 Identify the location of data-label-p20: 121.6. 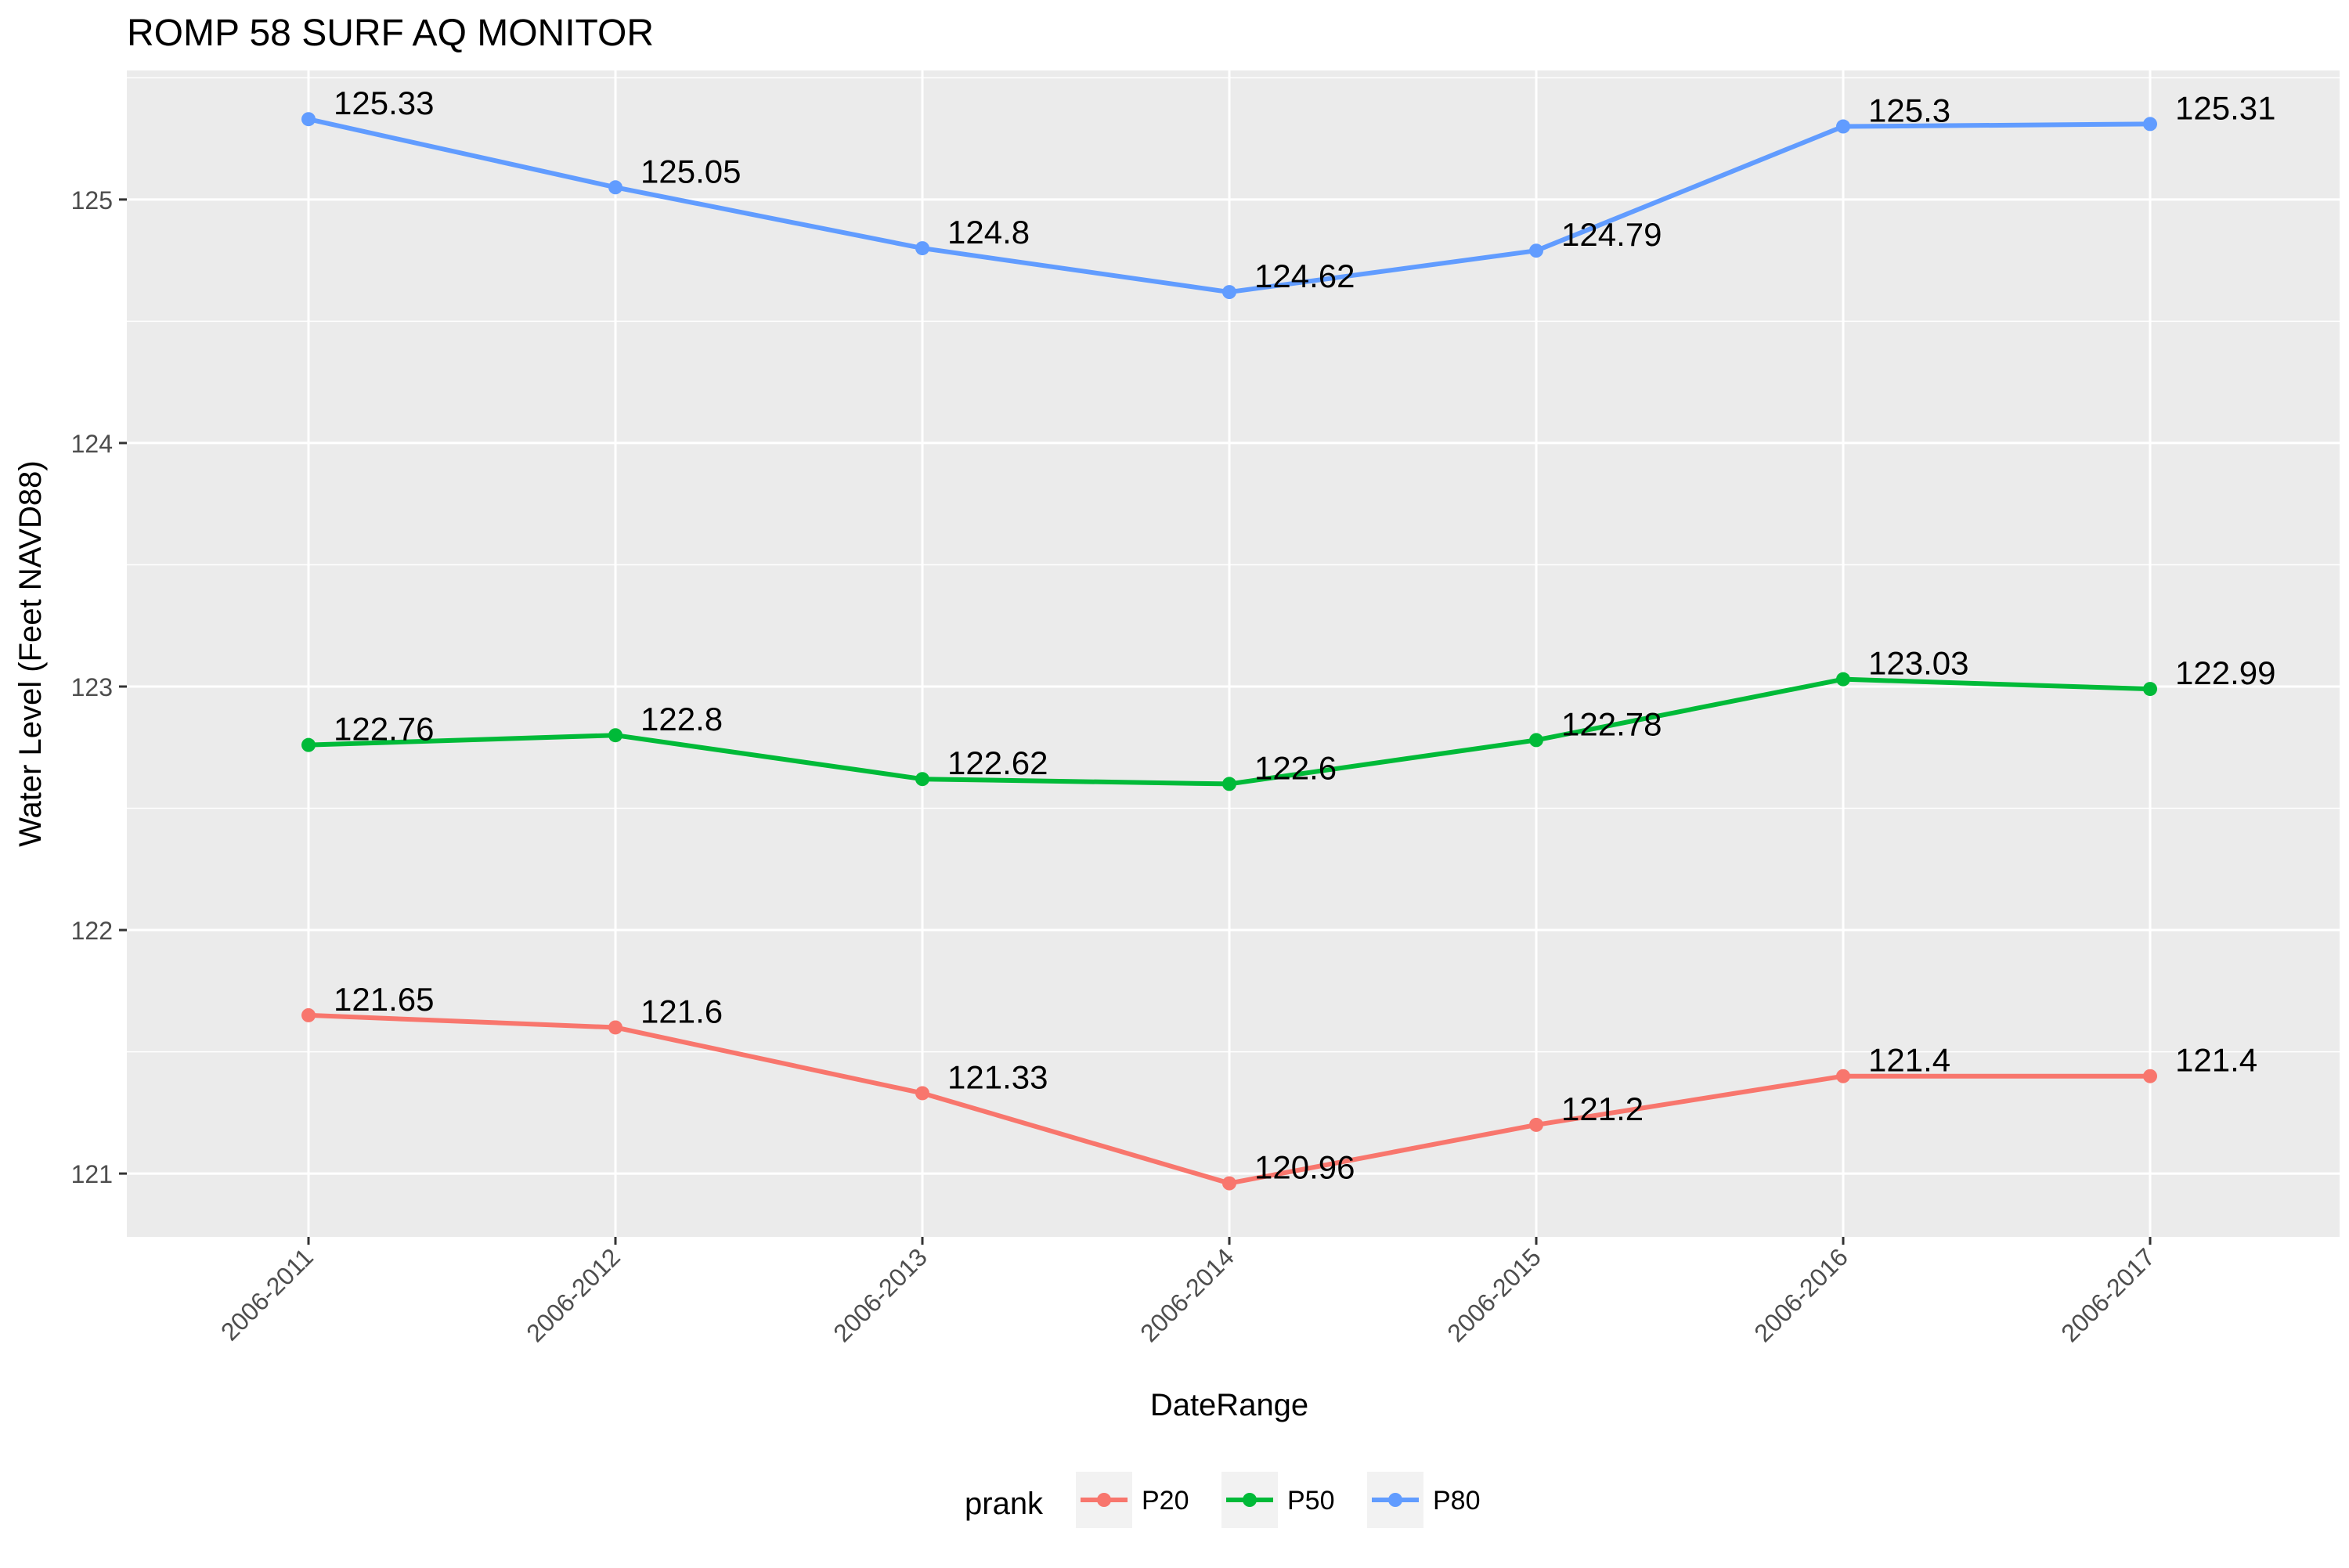
(682, 1011).